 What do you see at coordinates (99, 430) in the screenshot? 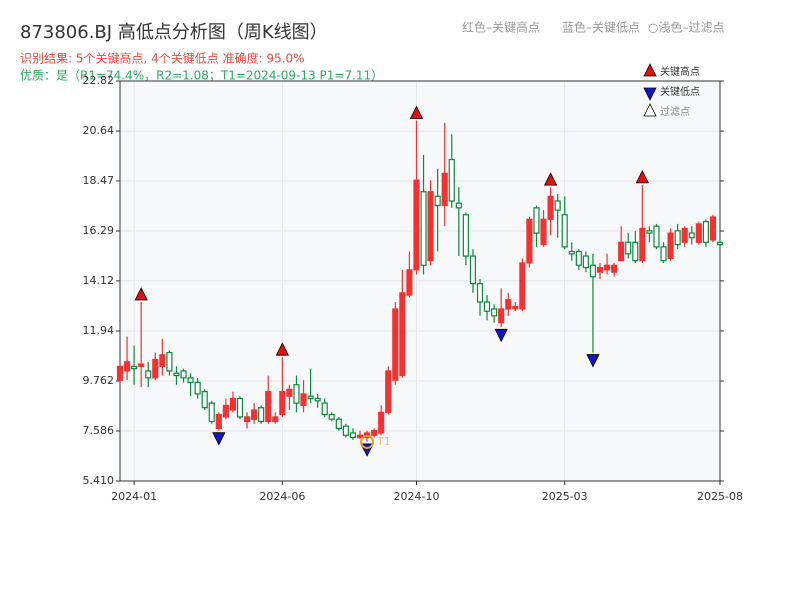
I see `y-tick-label: 7.586` at bounding box center [99, 430].